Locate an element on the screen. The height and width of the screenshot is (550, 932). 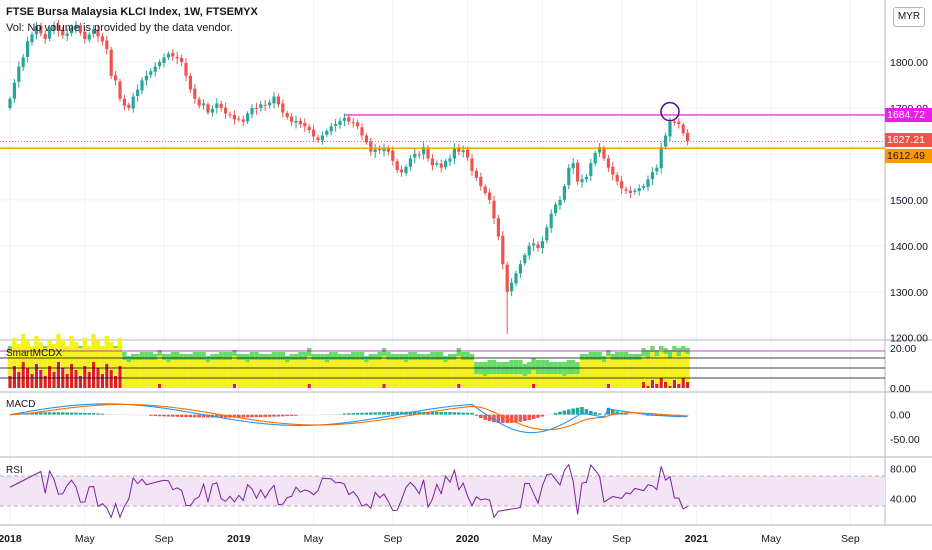
price-tick-label: 1300.00 is located at coordinates (909, 293).